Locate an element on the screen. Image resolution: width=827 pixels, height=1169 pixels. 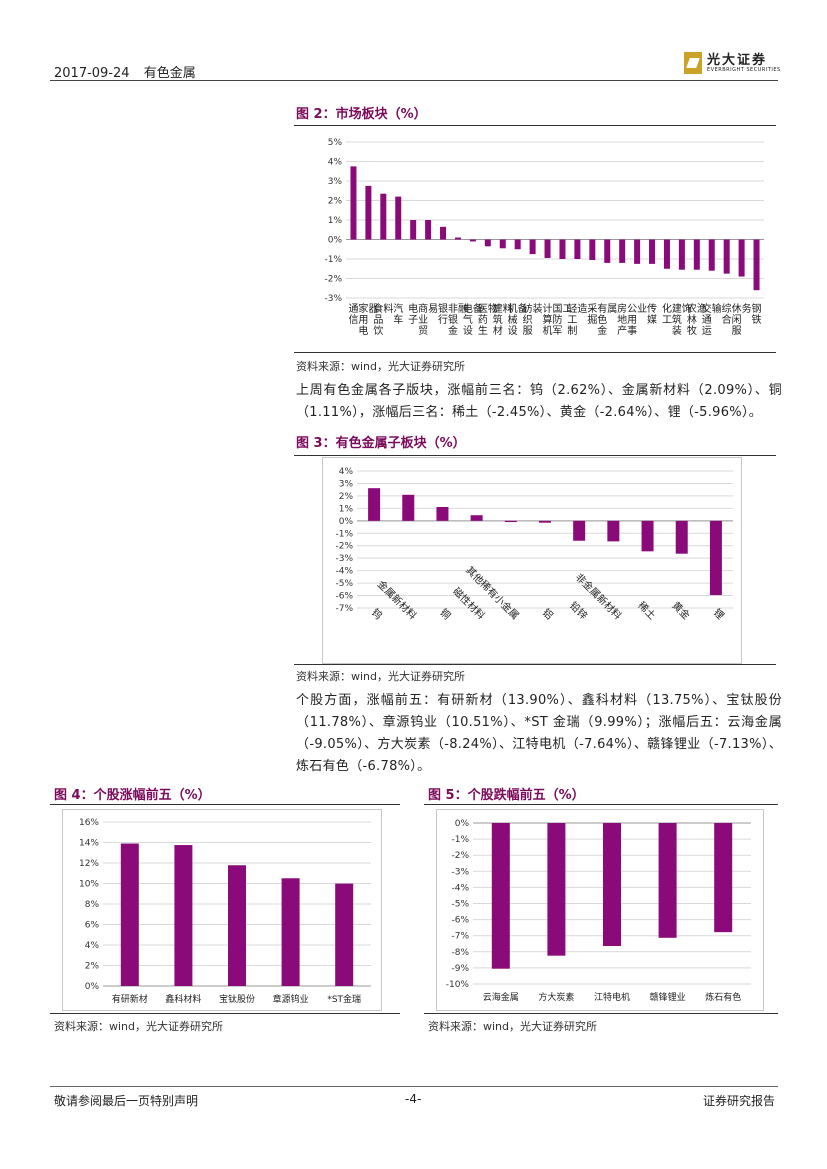
x-tick-label: 纺 is located at coordinates (528, 308).